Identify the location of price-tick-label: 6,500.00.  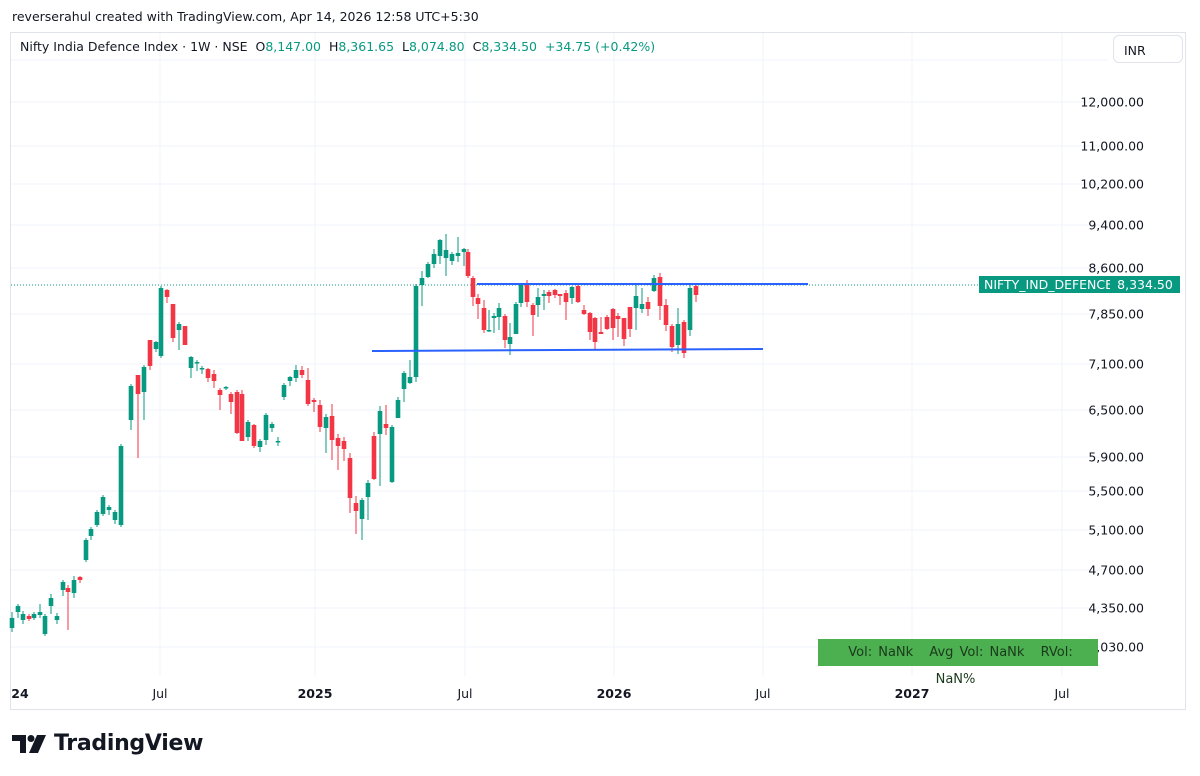
(1116, 410).